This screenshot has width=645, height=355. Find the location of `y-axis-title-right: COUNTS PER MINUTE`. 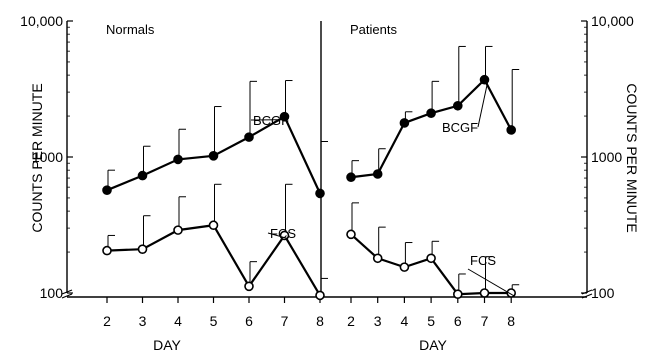

y-axis-title-right: COUNTS PER MINUTE is located at coordinates (632, 157).